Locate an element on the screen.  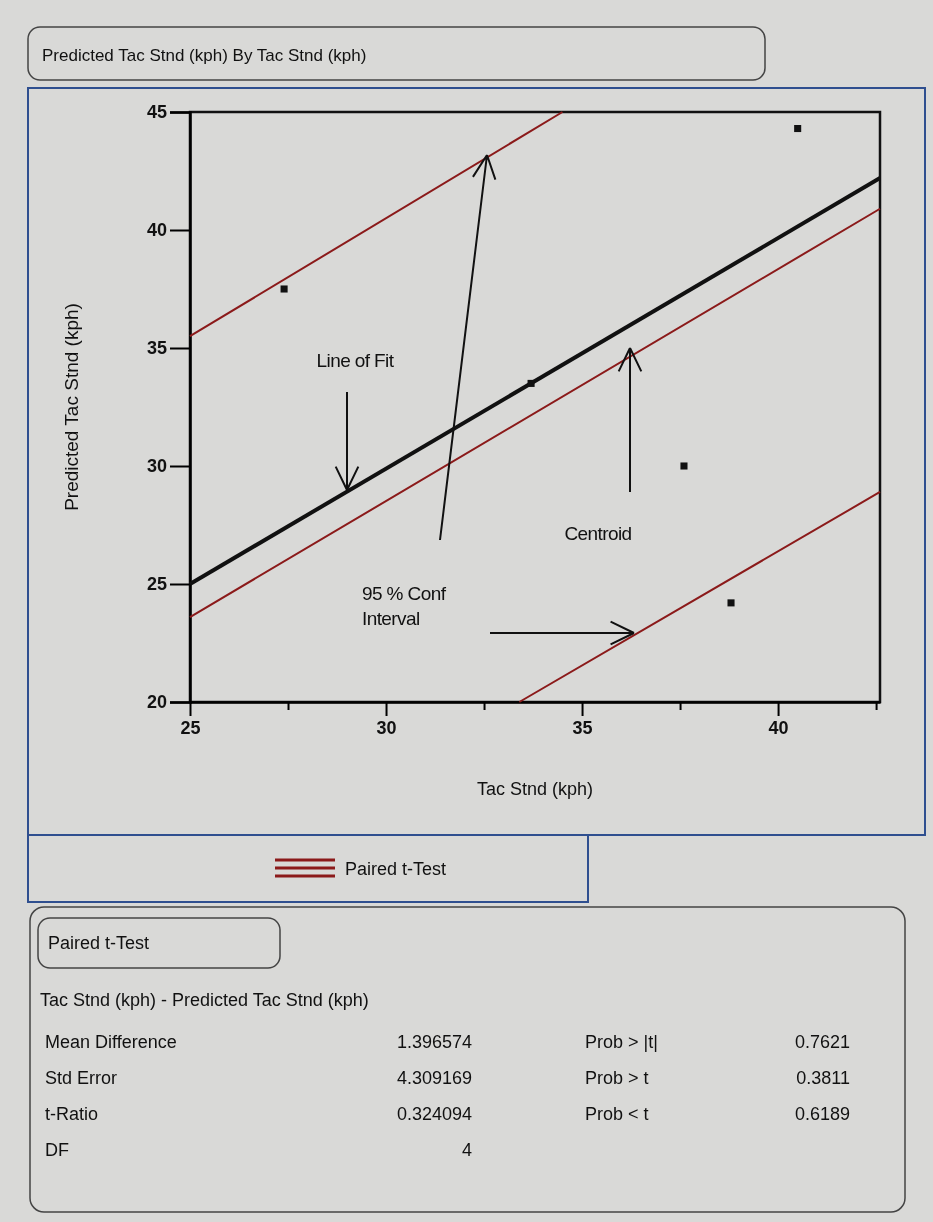
legend-label: Paired t-Test is located at coordinates (396, 869).